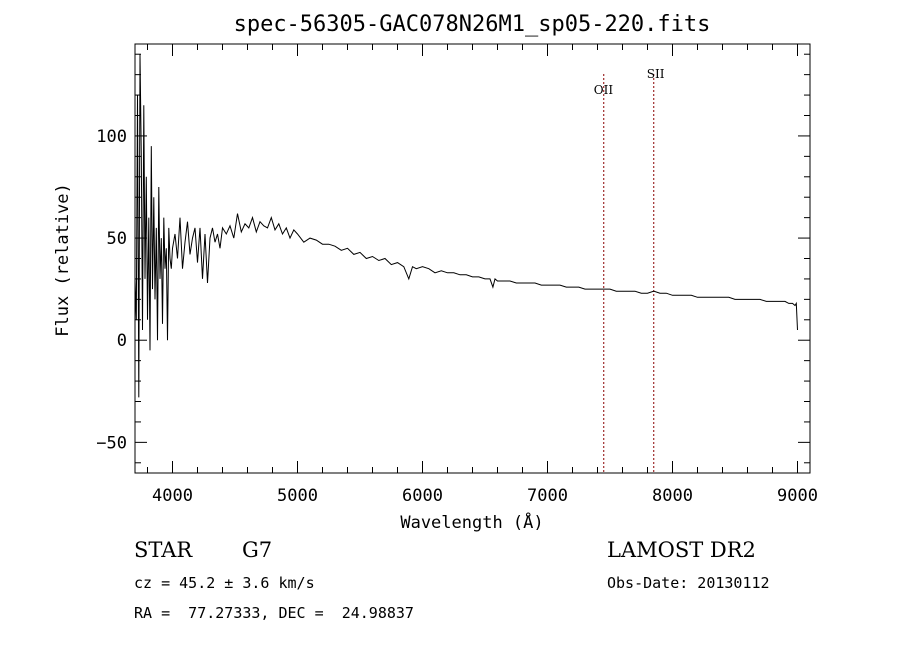 This screenshot has height=649, width=900. Describe the element at coordinates (472, 24) in the screenshot. I see `chart-title: spec-56305-GAC078N26M1_sp05-220.fits` at that location.